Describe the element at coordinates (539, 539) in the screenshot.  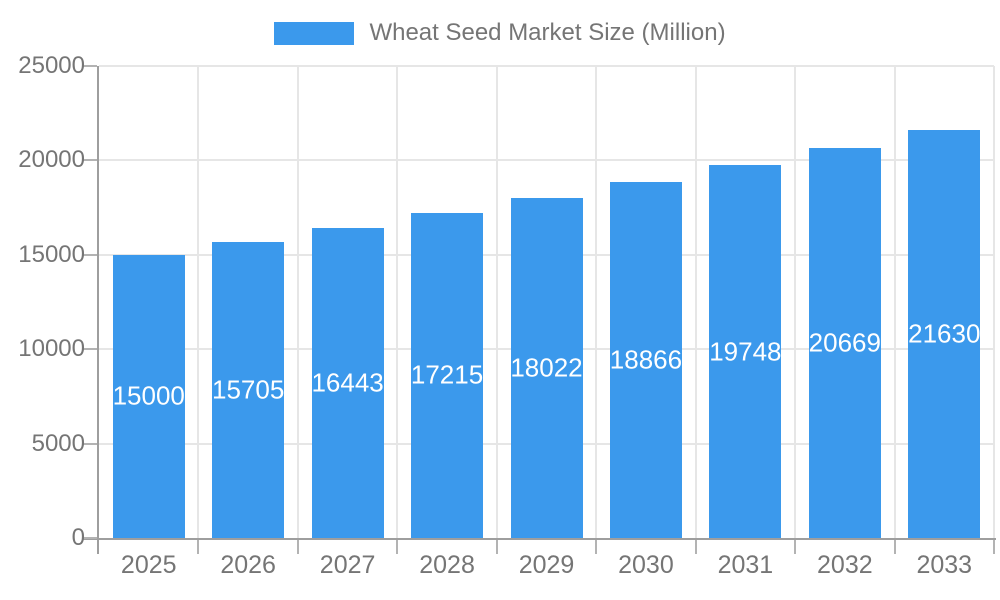
I see `x-axis-line` at that location.